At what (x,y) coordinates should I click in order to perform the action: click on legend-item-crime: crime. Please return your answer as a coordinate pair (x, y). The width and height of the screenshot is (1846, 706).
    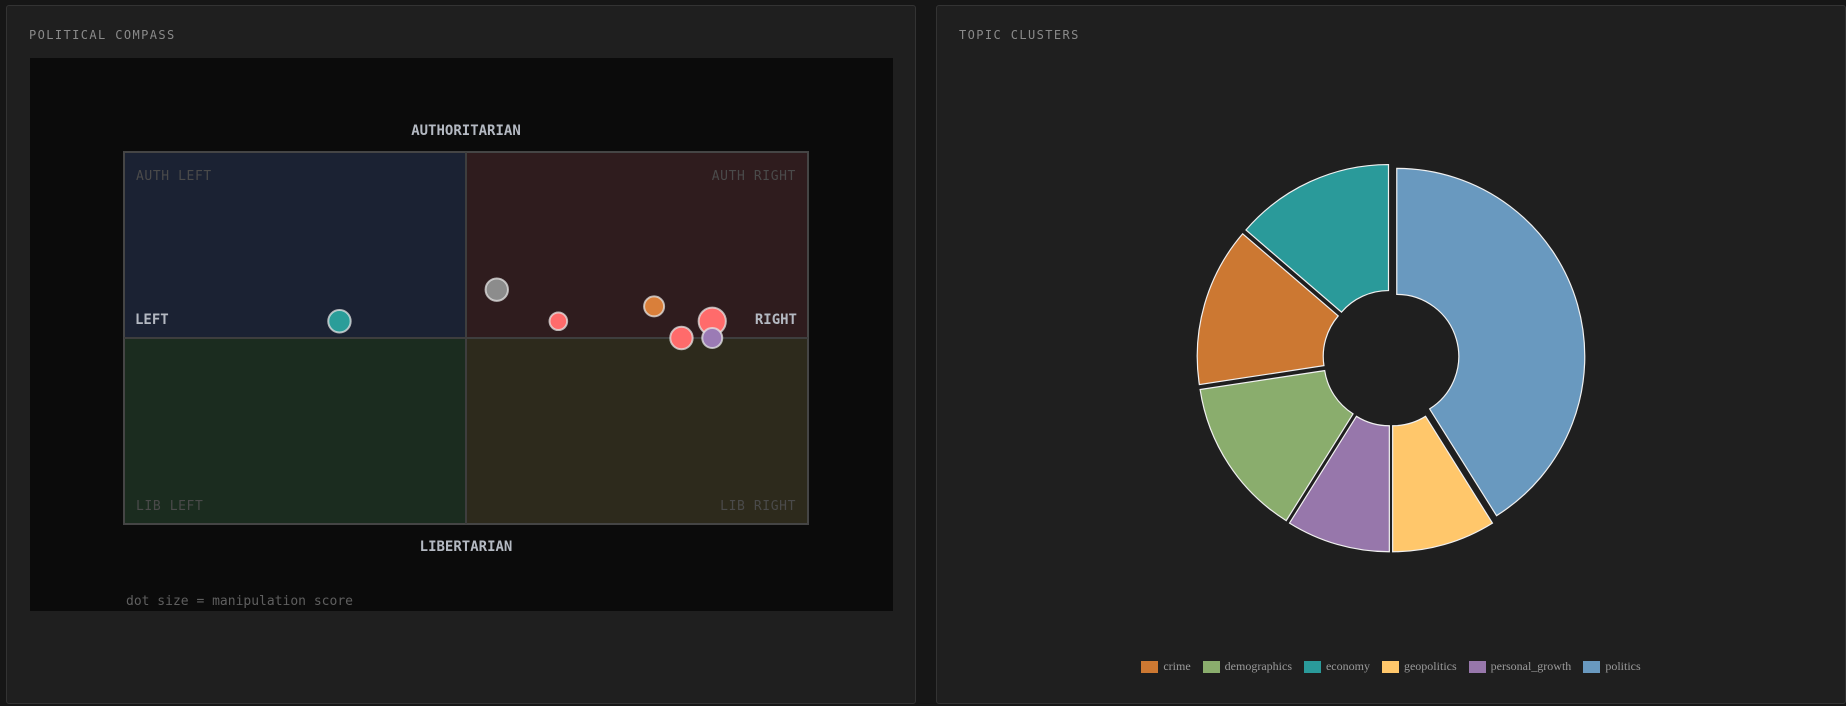
    Looking at the image, I should click on (1166, 666).